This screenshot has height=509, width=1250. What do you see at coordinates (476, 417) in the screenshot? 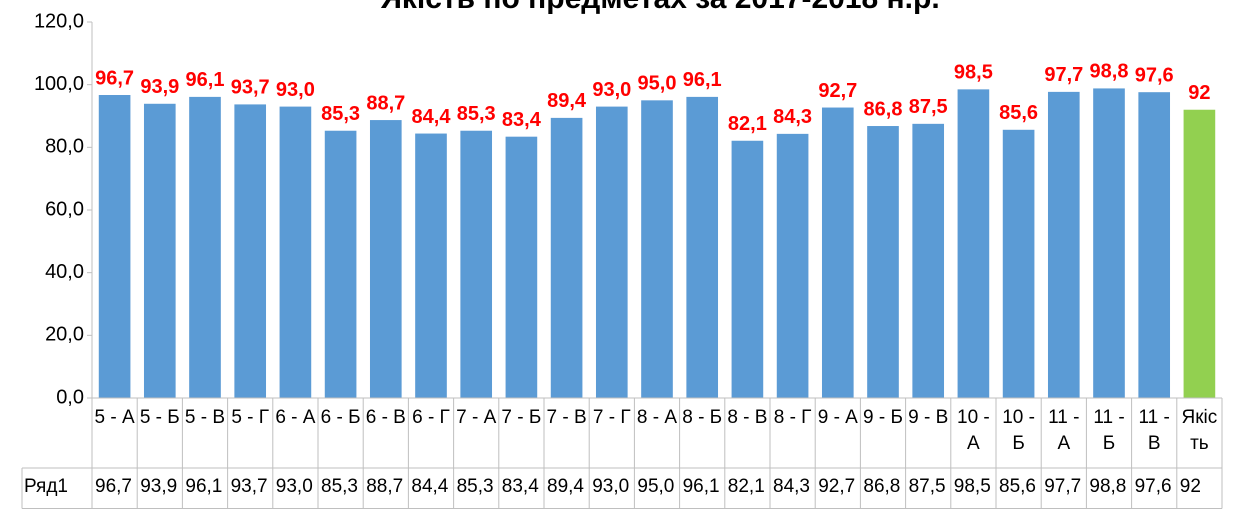
I see `category-label: 7 - А` at bounding box center [476, 417].